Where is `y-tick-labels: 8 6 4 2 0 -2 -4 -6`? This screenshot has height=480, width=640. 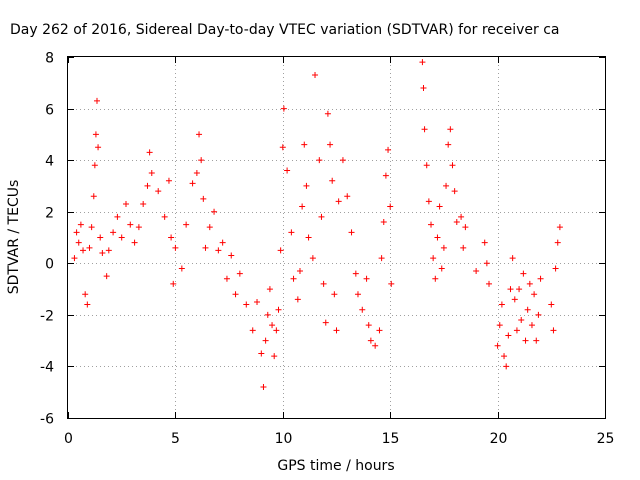 y-tick-labels: 8 6 4 2 0 -2 -4 -6 is located at coordinates (47, 239).